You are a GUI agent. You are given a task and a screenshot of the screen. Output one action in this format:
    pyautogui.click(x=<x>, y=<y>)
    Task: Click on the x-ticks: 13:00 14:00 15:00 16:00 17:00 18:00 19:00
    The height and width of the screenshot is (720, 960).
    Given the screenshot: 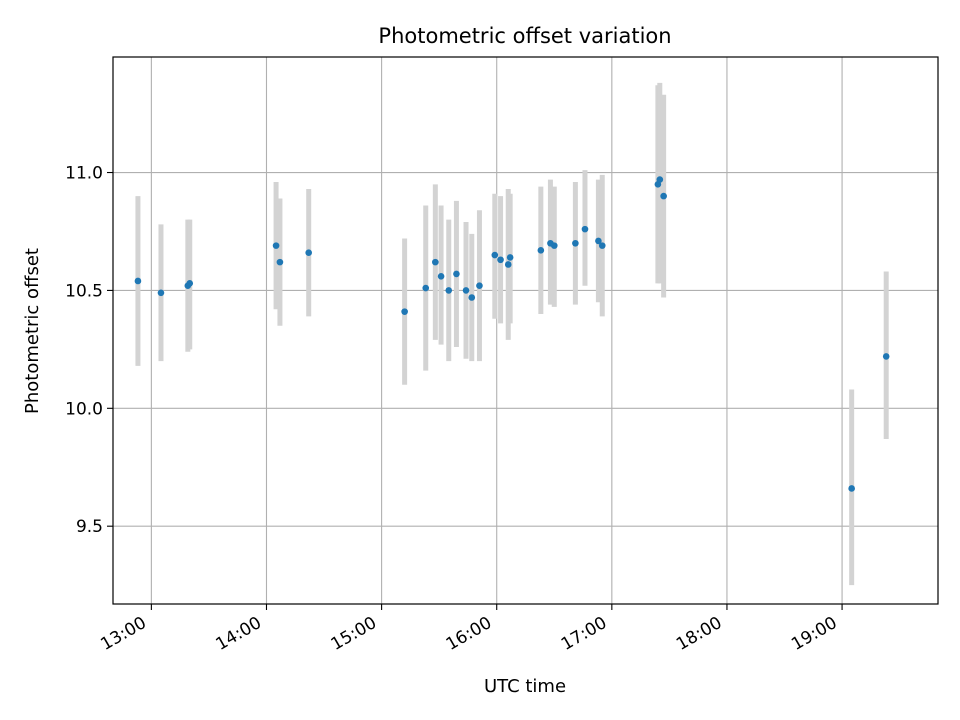 What is the action you would take?
    pyautogui.click(x=470, y=629)
    